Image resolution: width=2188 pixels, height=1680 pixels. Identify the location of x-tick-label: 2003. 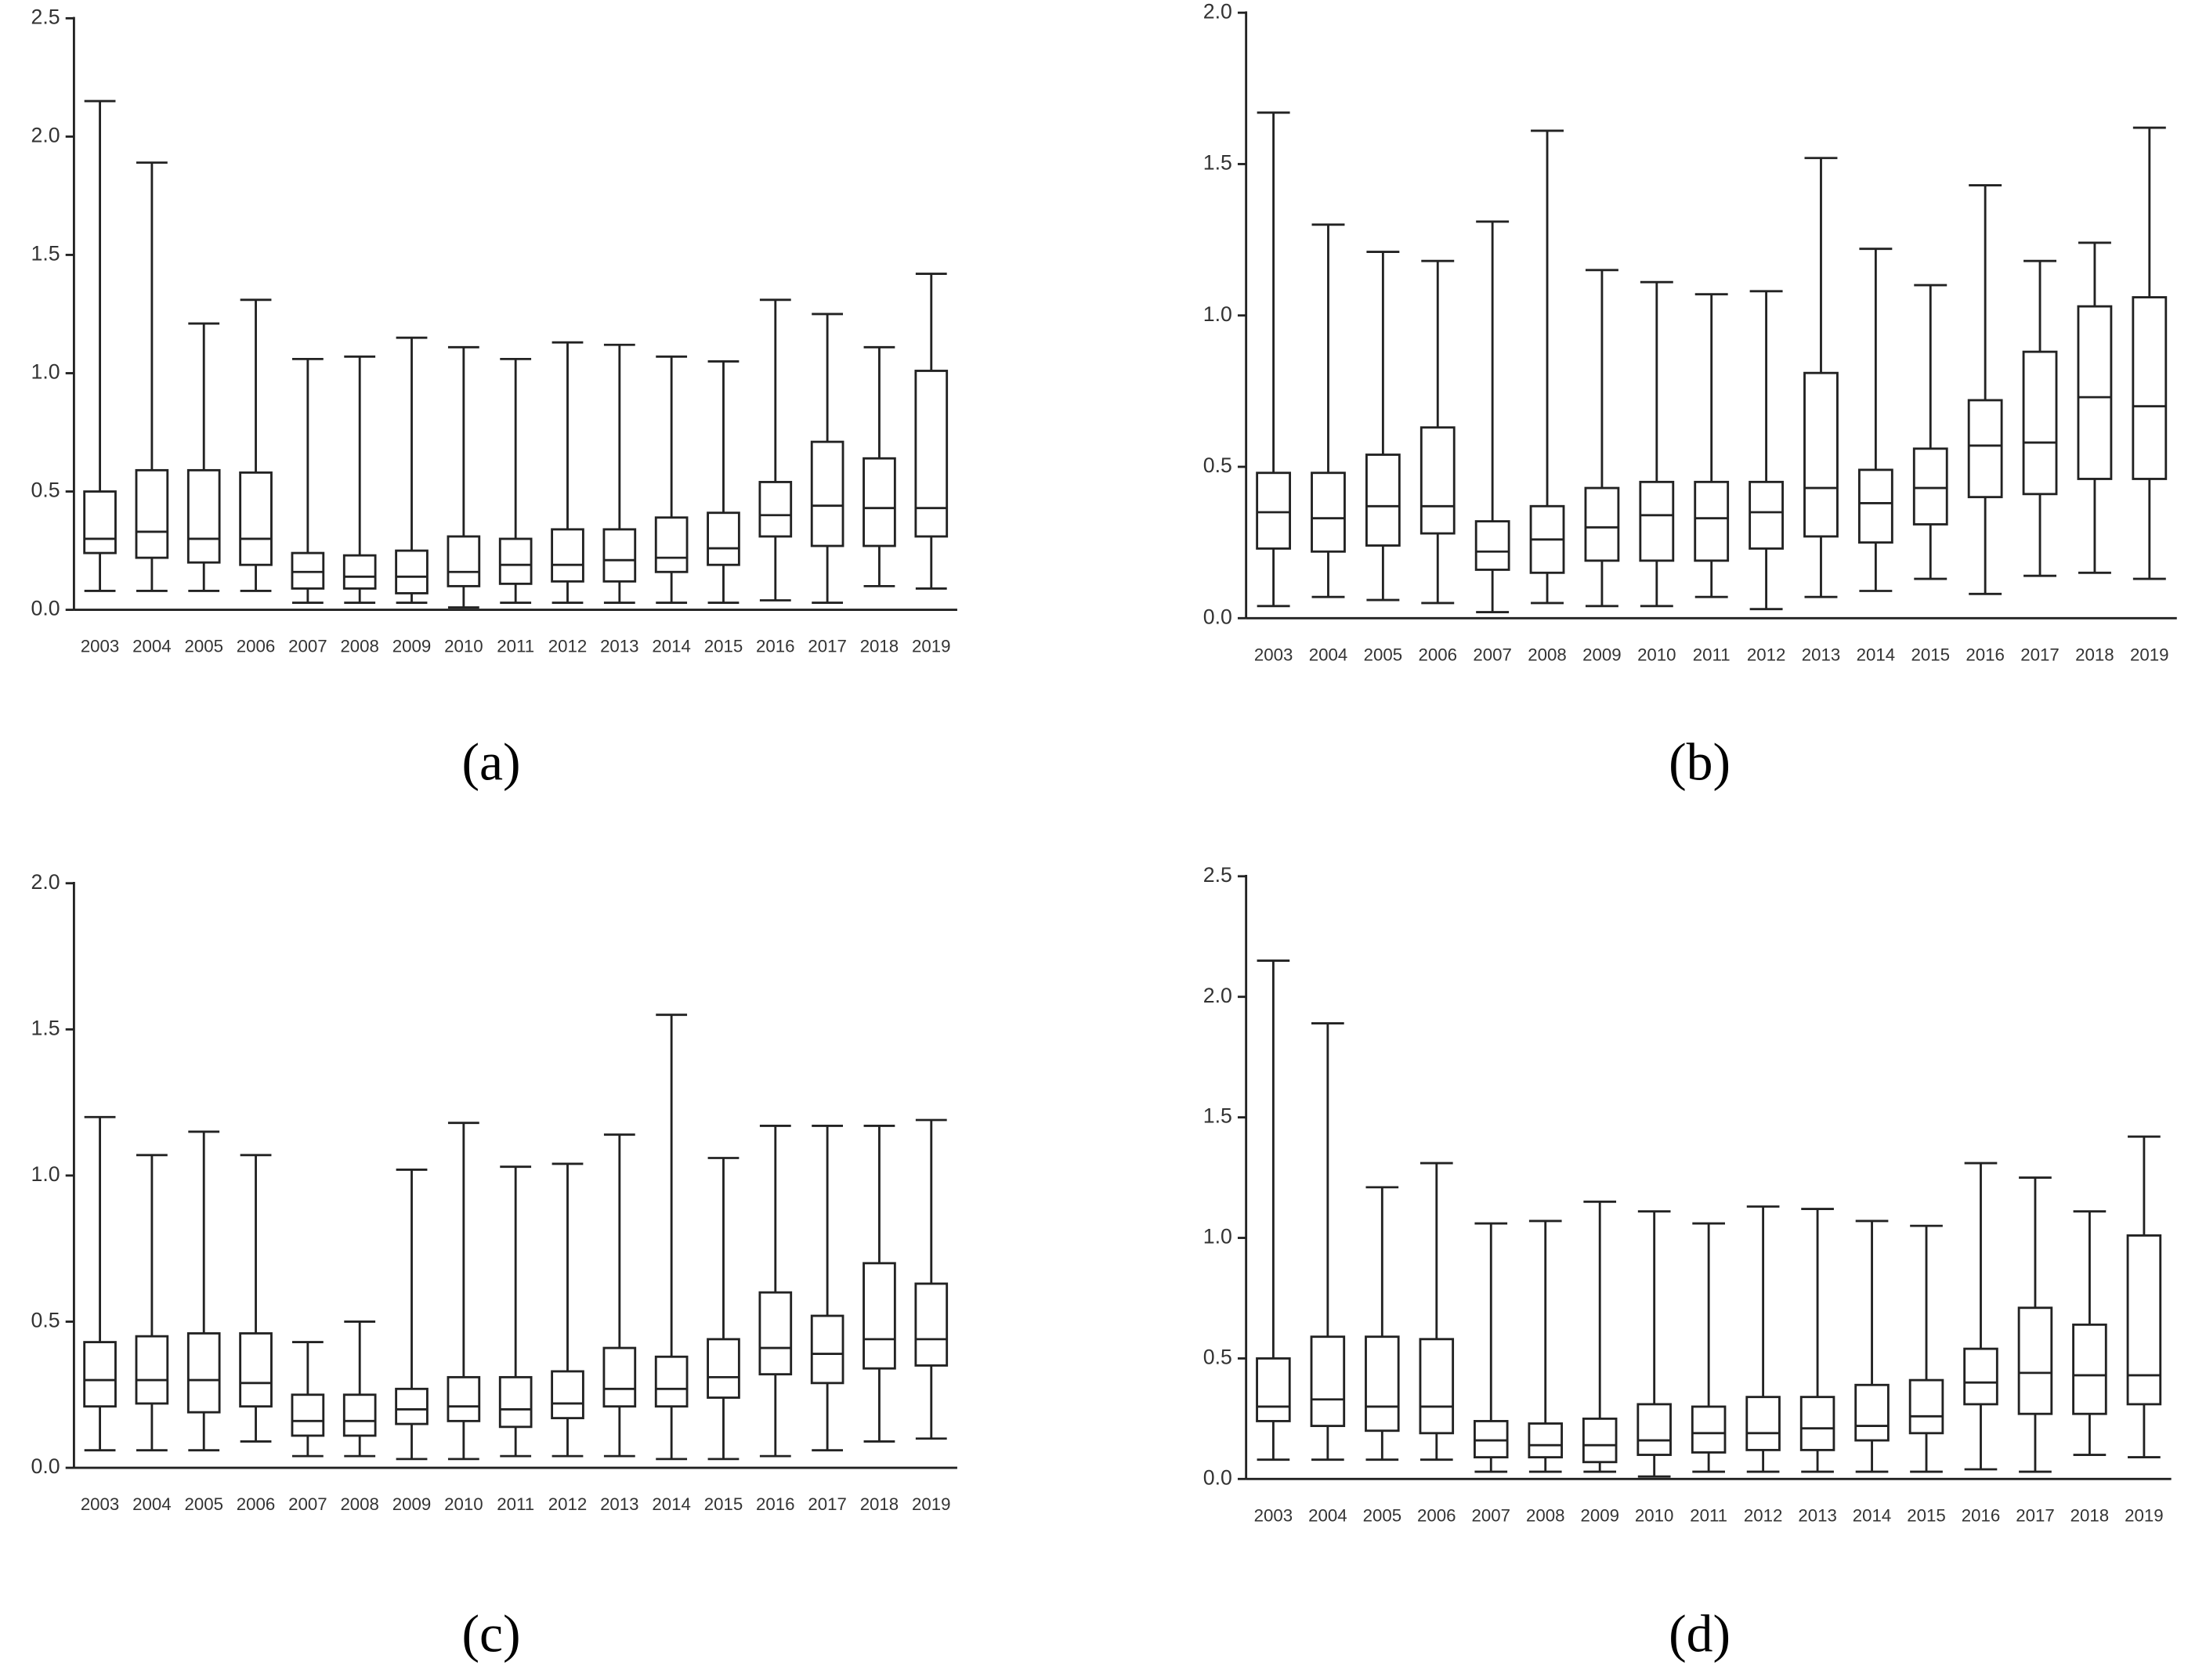
(101, 646).